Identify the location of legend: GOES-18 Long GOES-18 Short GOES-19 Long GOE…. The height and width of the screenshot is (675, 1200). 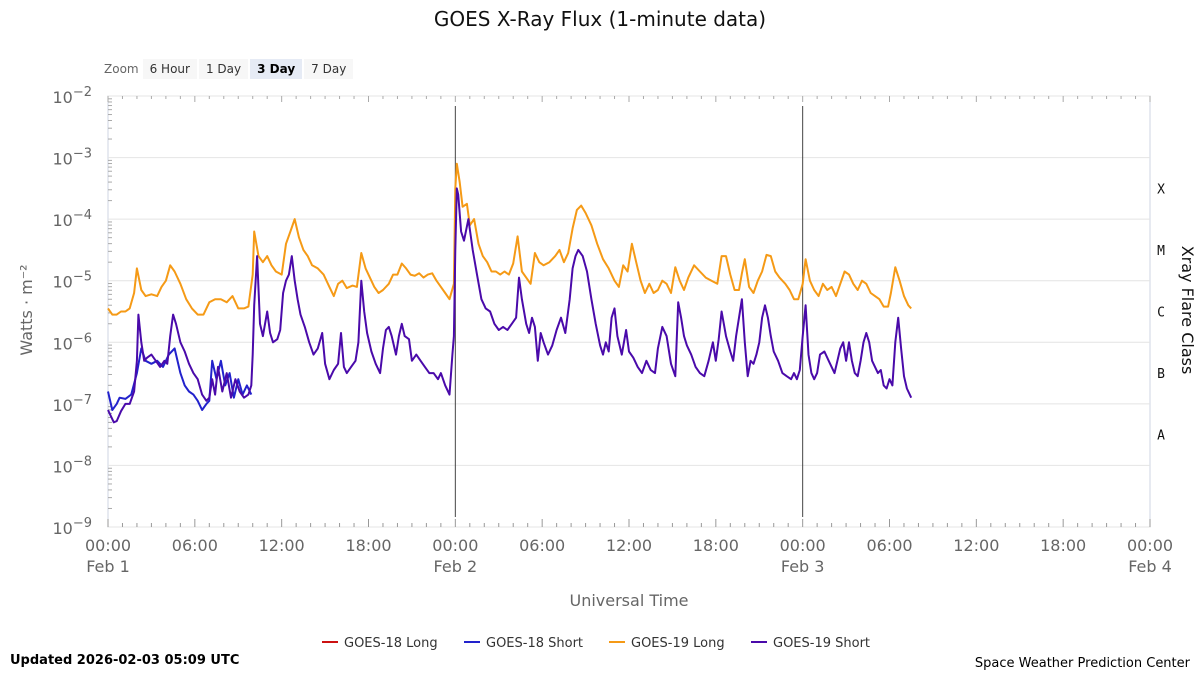
(596, 643).